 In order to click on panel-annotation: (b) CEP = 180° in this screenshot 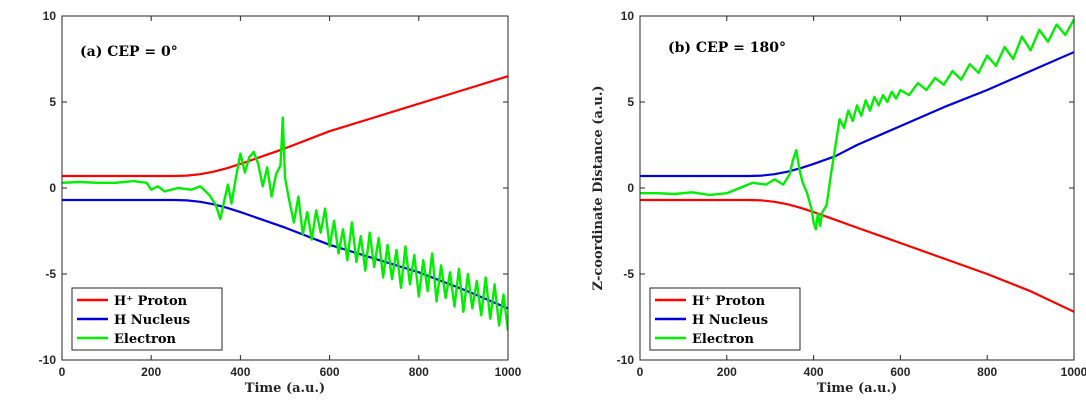, I will do `click(727, 48)`.